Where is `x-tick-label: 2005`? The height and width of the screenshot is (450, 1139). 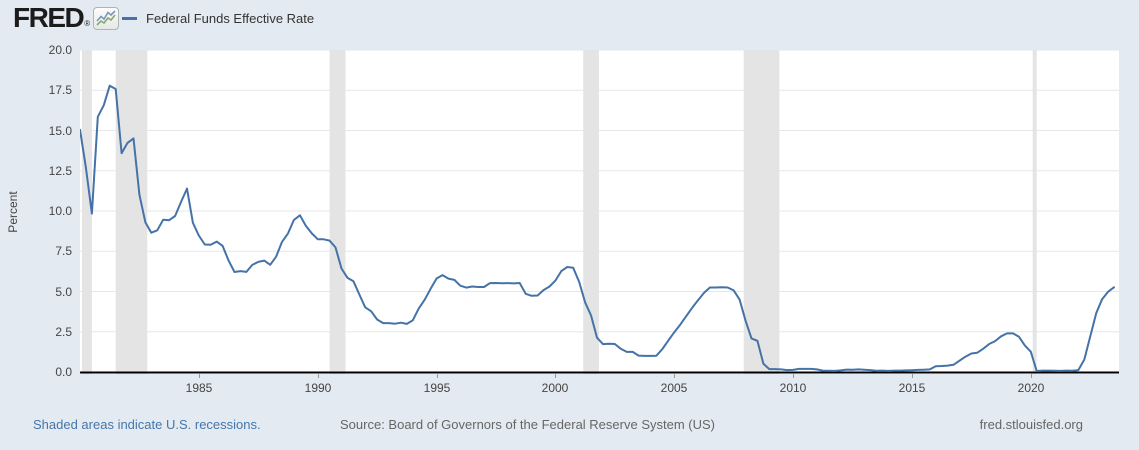
x-tick-label: 2005 is located at coordinates (674, 388).